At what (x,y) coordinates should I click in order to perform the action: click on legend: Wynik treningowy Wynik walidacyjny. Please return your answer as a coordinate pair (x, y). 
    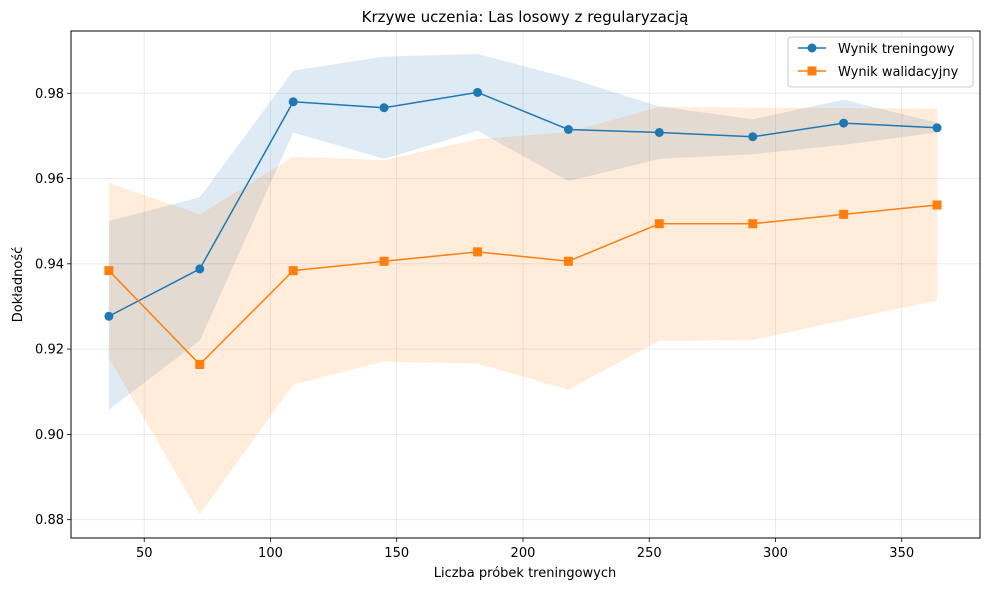
    Looking at the image, I should click on (880, 62).